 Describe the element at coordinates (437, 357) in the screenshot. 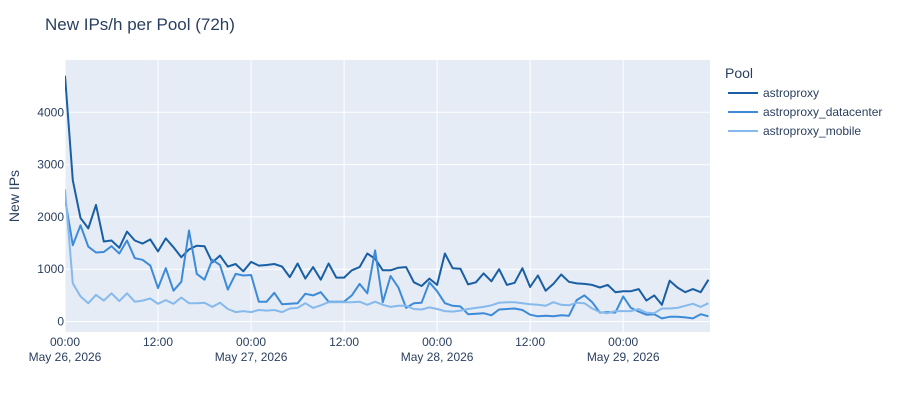

I see `x-tick-date-label: May 28, 2026` at that location.